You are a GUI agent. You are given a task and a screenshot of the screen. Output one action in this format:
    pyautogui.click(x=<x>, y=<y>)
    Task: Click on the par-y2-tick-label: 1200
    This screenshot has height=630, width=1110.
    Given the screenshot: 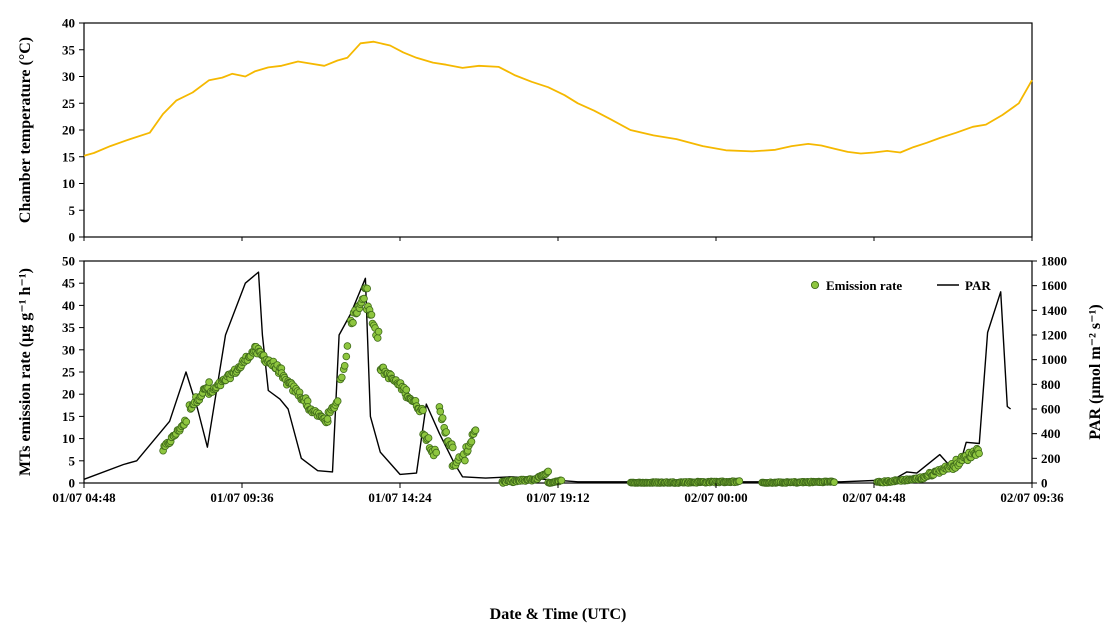 What is the action you would take?
    pyautogui.click(x=1054, y=335)
    